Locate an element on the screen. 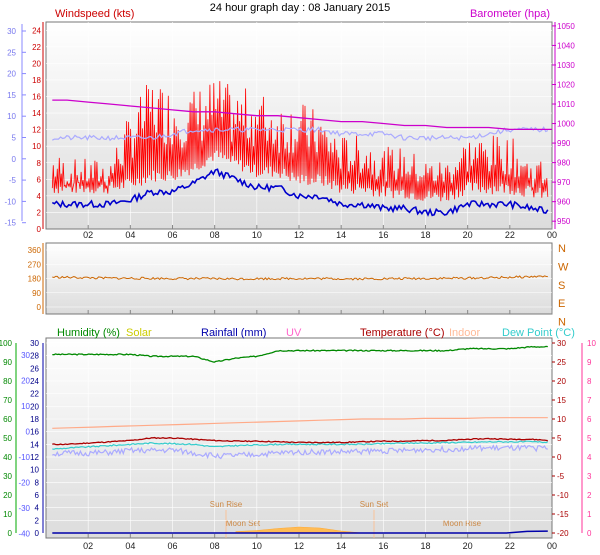 The height and width of the screenshot is (555, 600). temp-ytick-label: 12 is located at coordinates (34, 457).